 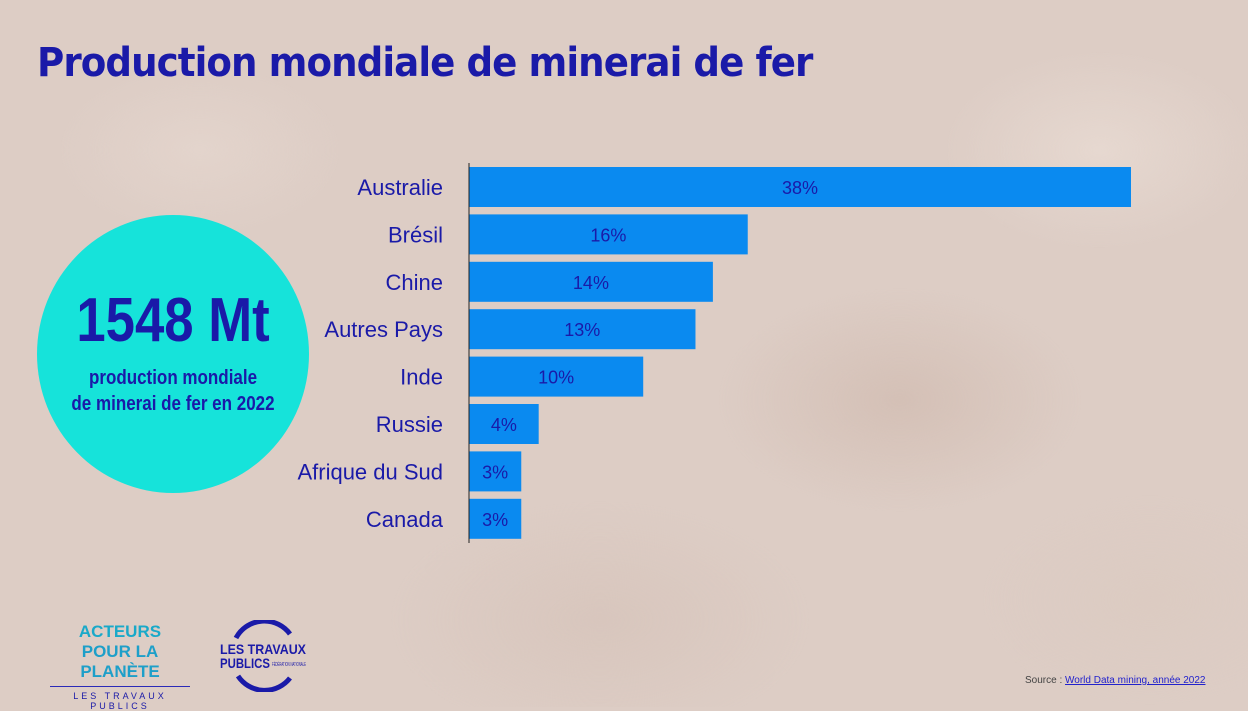 I want to click on data-label: 14%, so click(x=591, y=283).